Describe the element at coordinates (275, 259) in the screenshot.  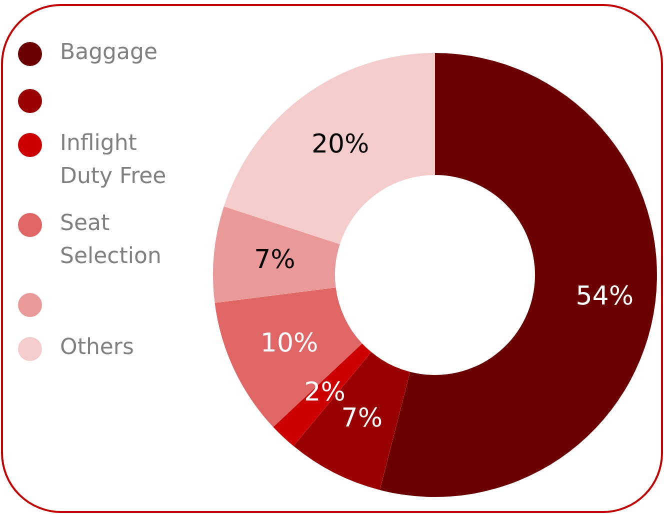
I see `data-label: 7%` at that location.